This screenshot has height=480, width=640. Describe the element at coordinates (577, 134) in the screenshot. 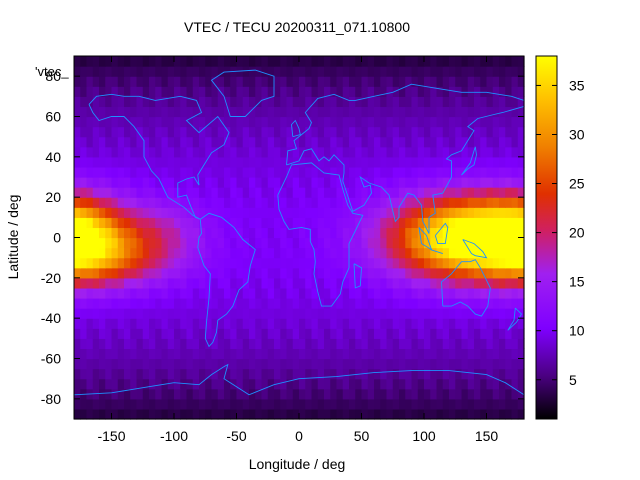

I see `colorbar-tick-label: 30` at that location.